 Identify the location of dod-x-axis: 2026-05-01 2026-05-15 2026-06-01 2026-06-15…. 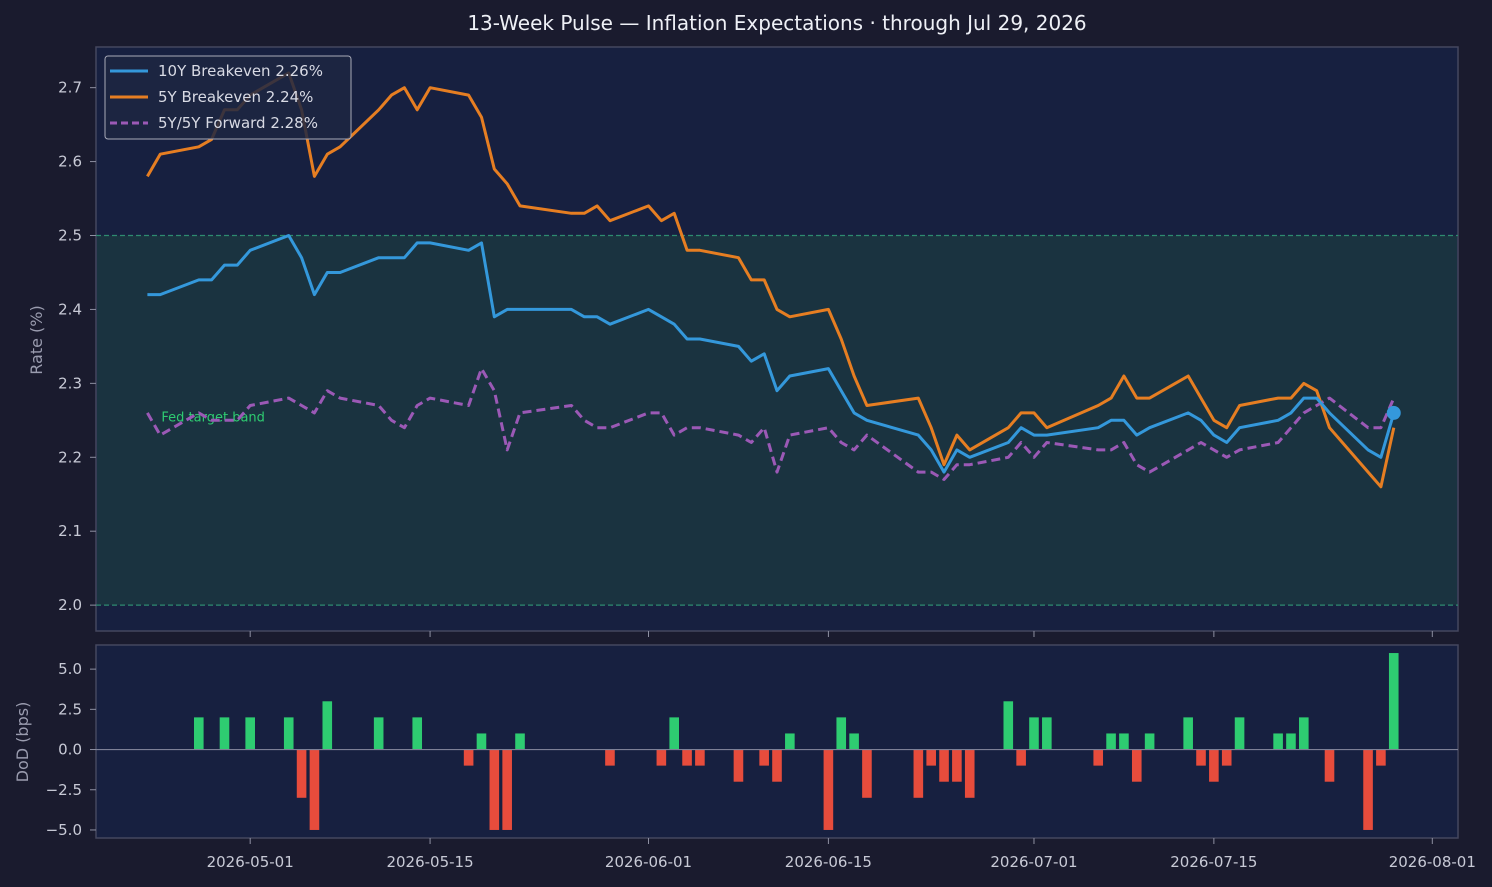
(841, 854).